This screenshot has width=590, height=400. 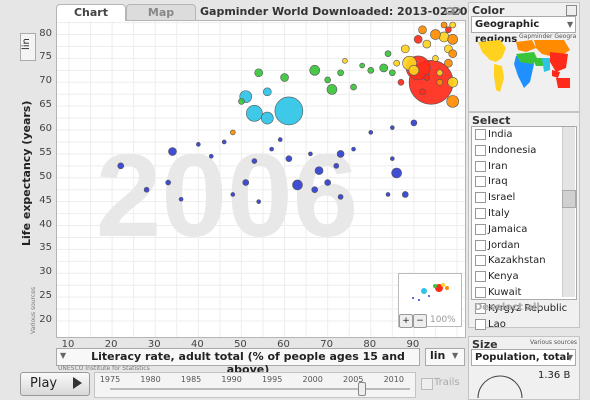 What do you see at coordinates (520, 324) in the screenshot?
I see `list-item: Lao` at bounding box center [520, 324].